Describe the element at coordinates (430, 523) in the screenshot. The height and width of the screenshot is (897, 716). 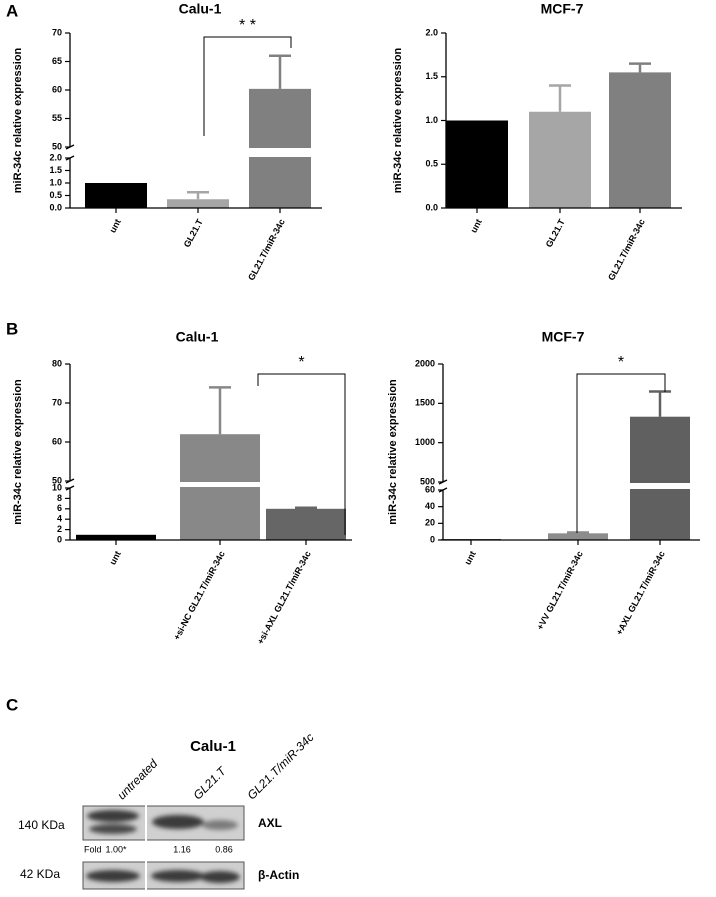
I see `y-tick-label: 20` at that location.